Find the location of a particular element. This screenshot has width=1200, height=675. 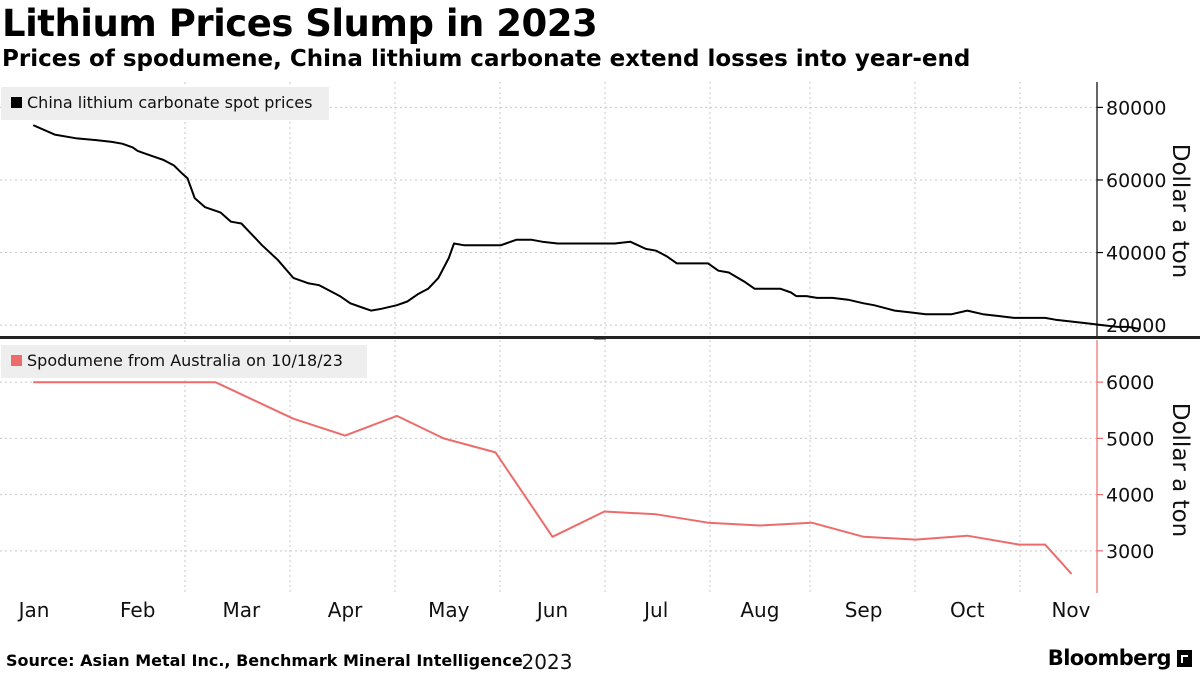

y-tick-label: 40000 is located at coordinates (1136, 254).